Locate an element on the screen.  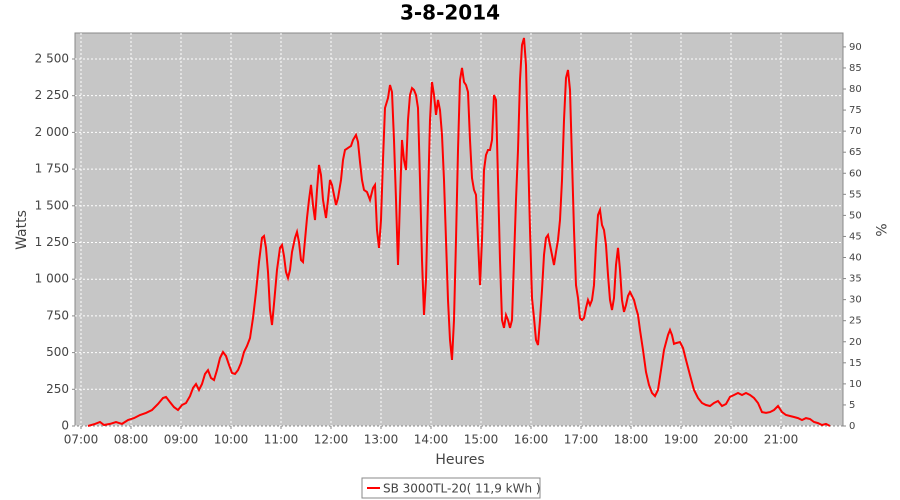
y2-tick-label: 45 is located at coordinates (855, 236).